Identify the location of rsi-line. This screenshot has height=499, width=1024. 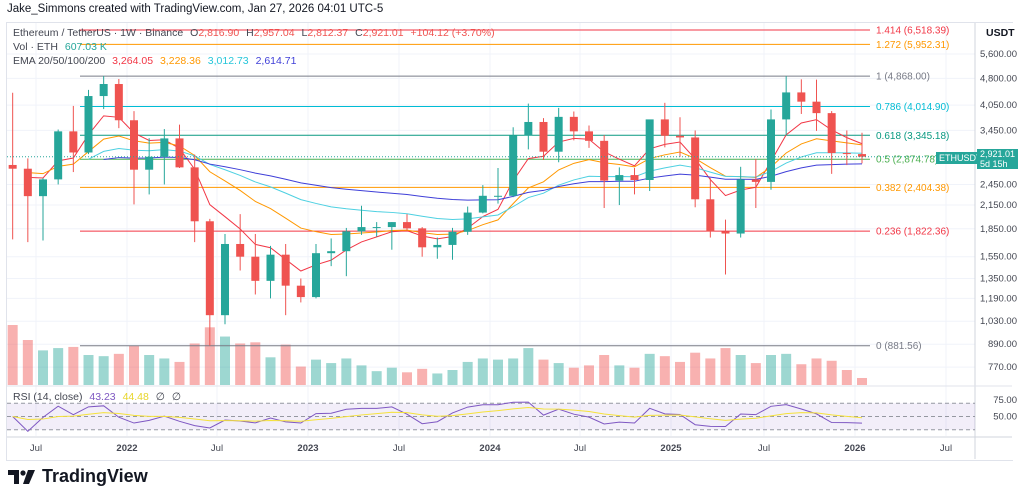
(437, 417).